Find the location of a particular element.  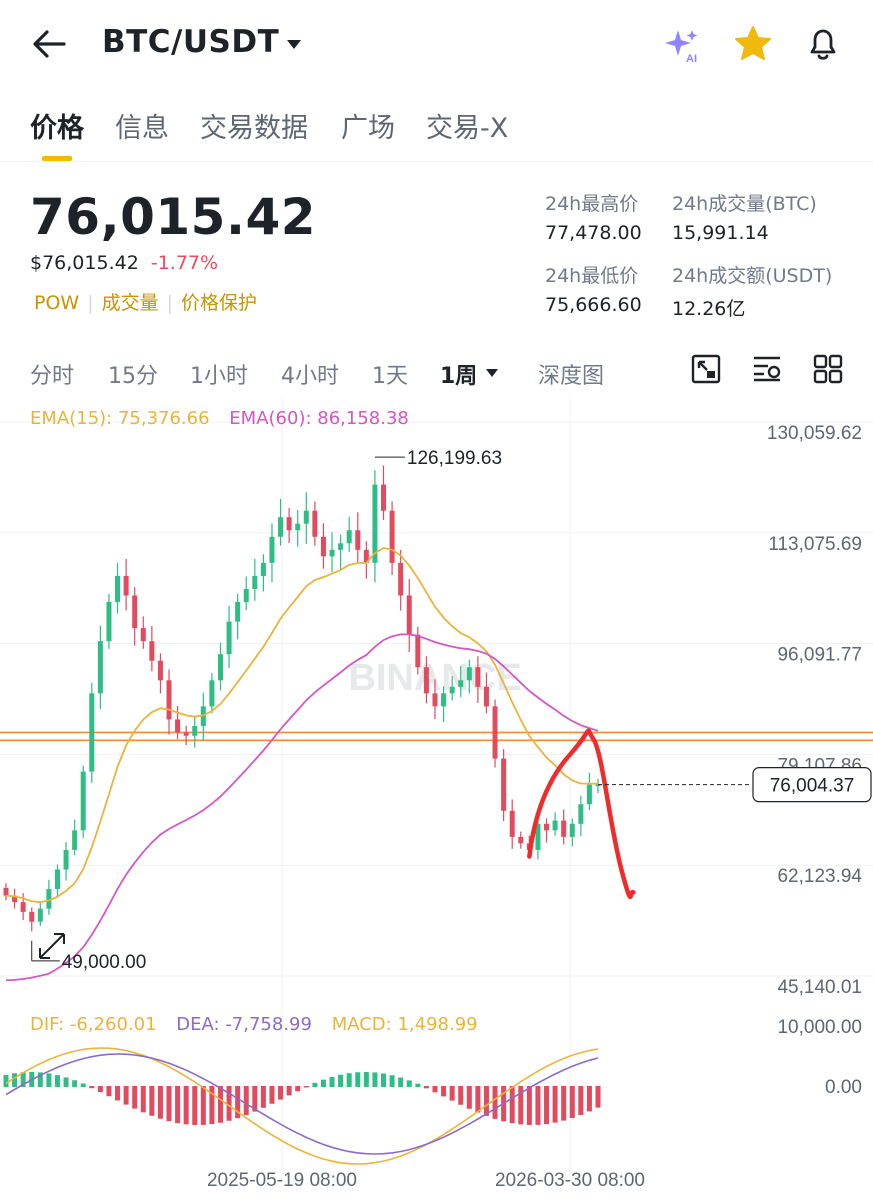

stat-24h-volume-btc: 24h成交量(BTC) 15,991.14 is located at coordinates (744, 216).